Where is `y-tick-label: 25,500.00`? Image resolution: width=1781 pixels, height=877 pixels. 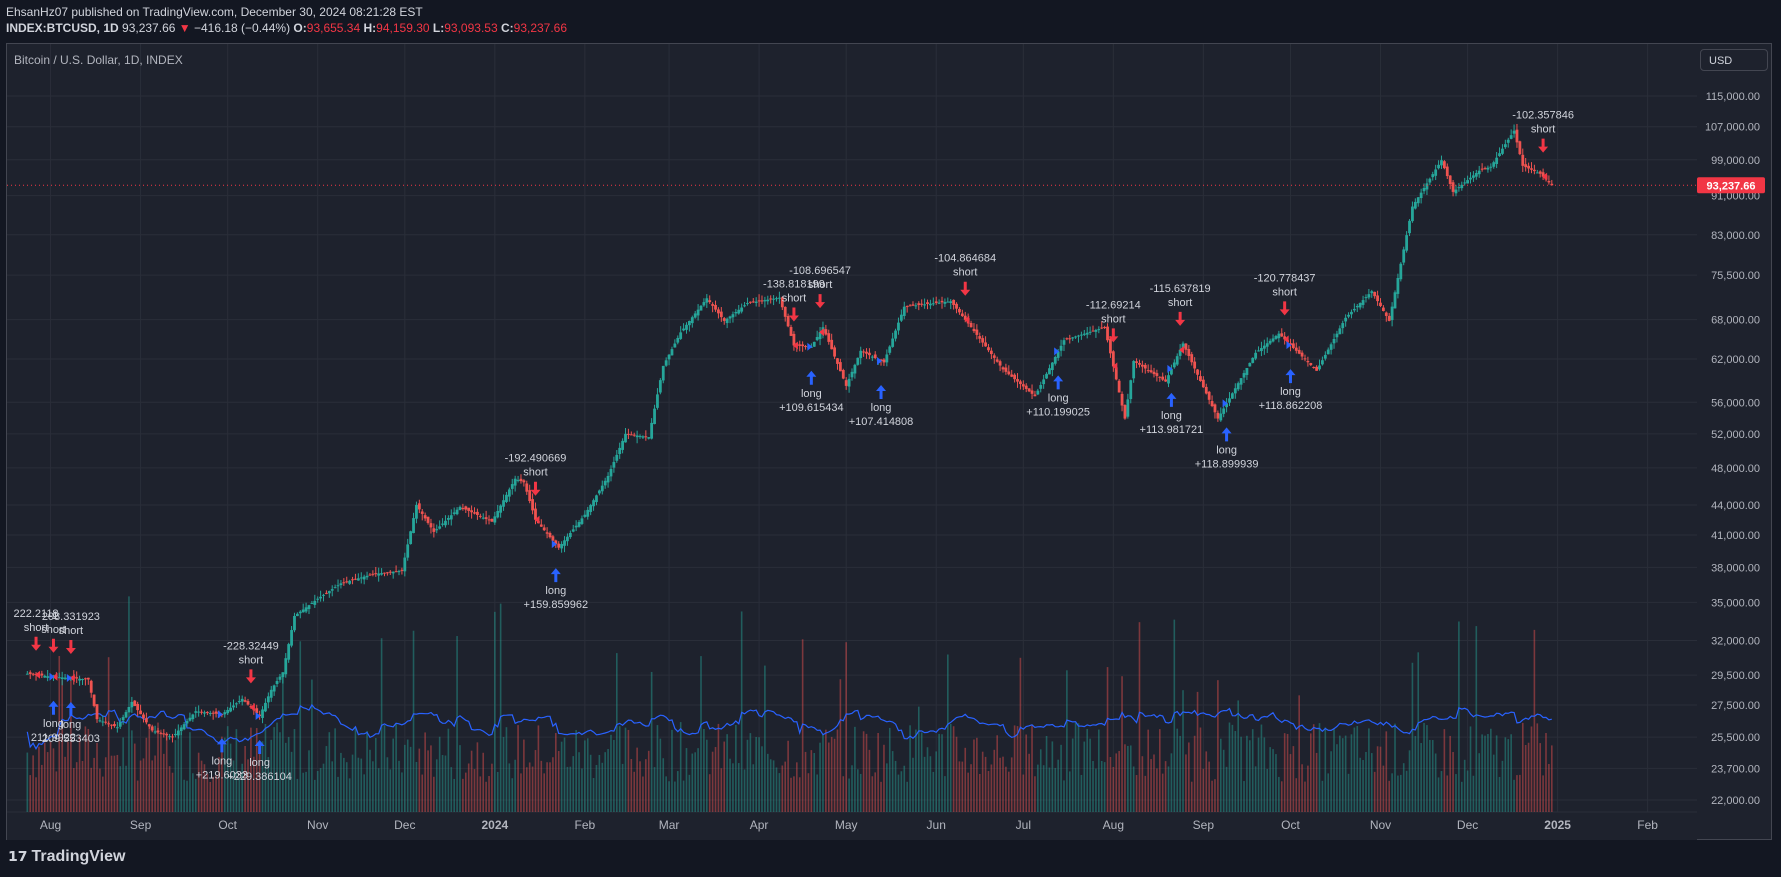
y-tick-label: 25,500.00 is located at coordinates (1735, 738).